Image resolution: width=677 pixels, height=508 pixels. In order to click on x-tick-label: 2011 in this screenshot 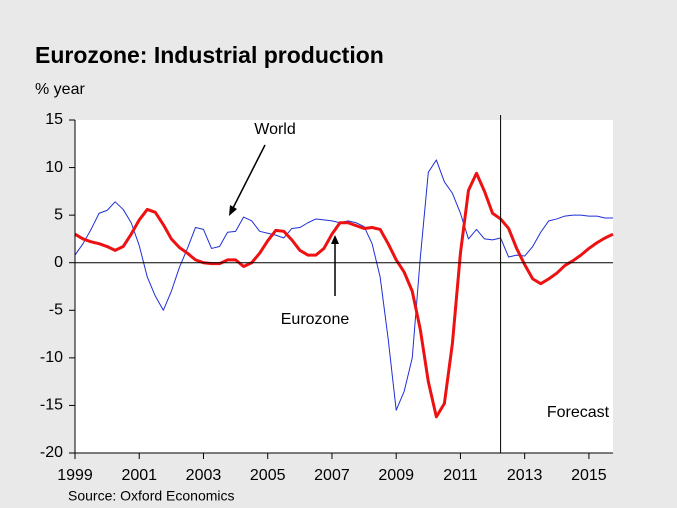, I will do `click(460, 475)`.